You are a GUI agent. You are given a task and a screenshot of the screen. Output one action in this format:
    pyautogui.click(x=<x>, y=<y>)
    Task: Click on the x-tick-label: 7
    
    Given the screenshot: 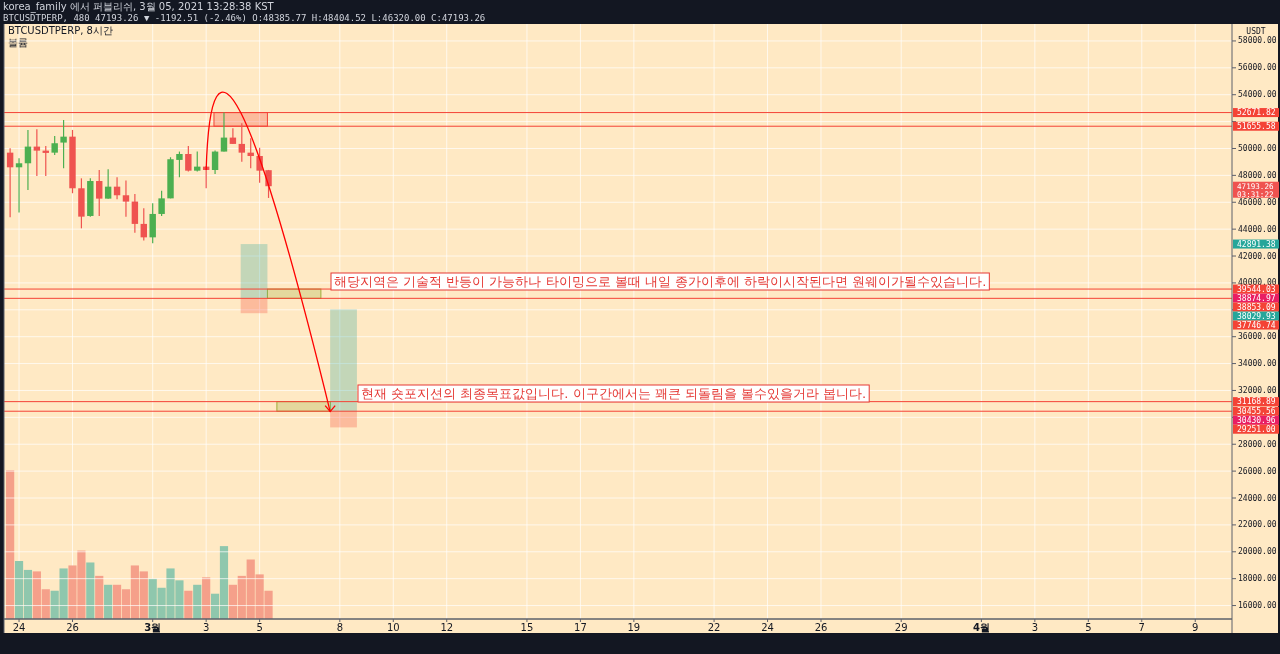 What is the action you would take?
    pyautogui.click(x=1141, y=627)
    